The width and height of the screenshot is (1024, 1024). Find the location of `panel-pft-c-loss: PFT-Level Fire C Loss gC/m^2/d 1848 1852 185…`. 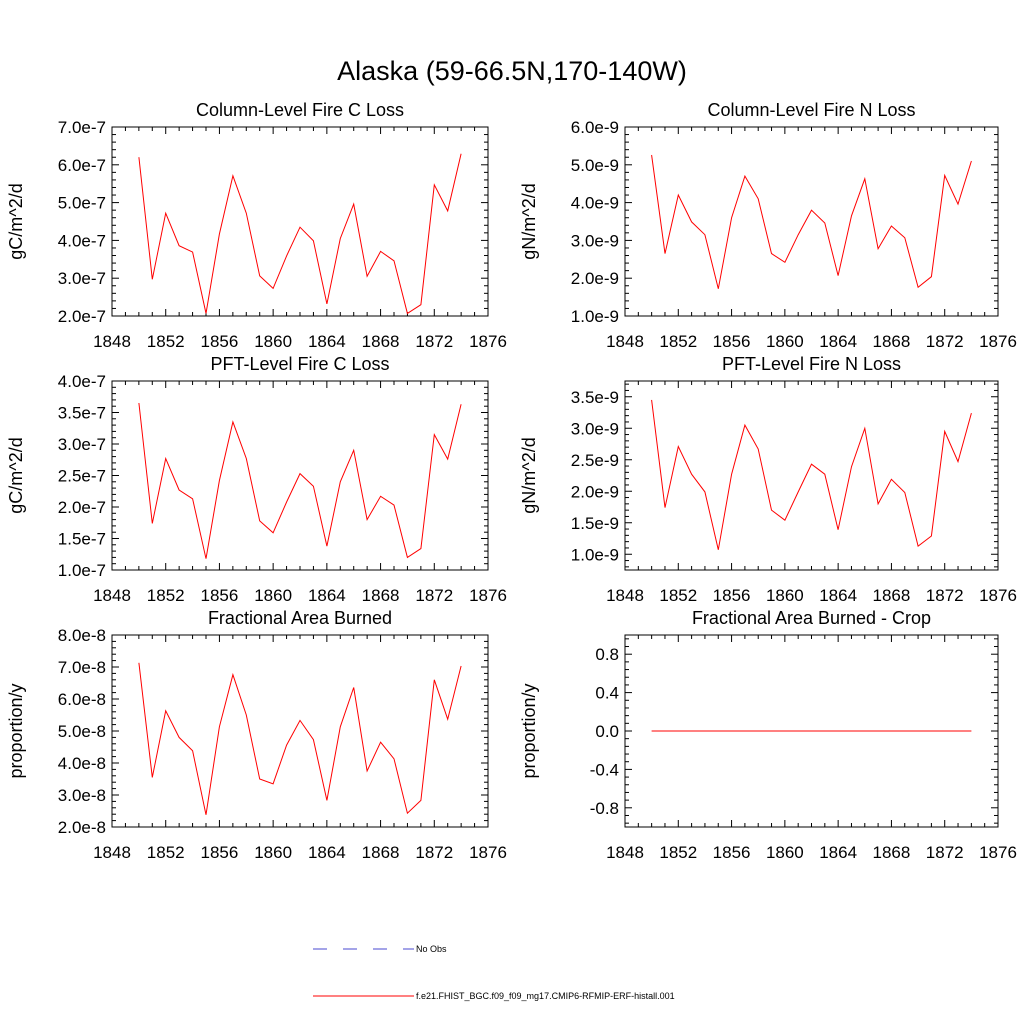

panel-pft-c-loss: PFT-Level Fire C Loss gC/m^2/d 1848 1852 185… is located at coordinates (256, 479).